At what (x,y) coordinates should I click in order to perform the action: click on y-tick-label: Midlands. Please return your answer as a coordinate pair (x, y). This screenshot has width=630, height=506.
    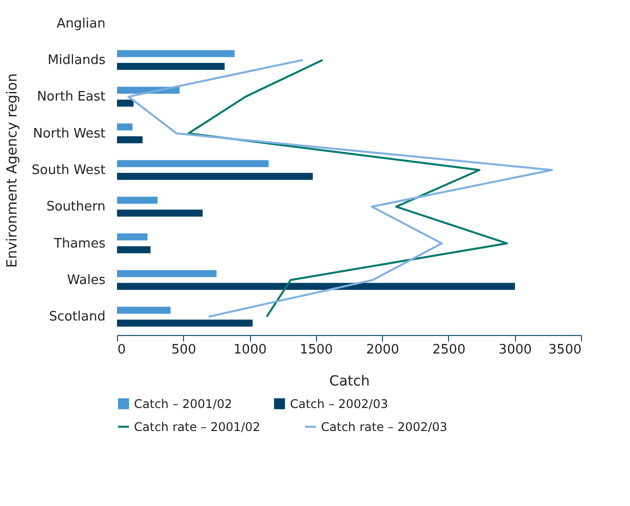
    Looking at the image, I should click on (77, 60).